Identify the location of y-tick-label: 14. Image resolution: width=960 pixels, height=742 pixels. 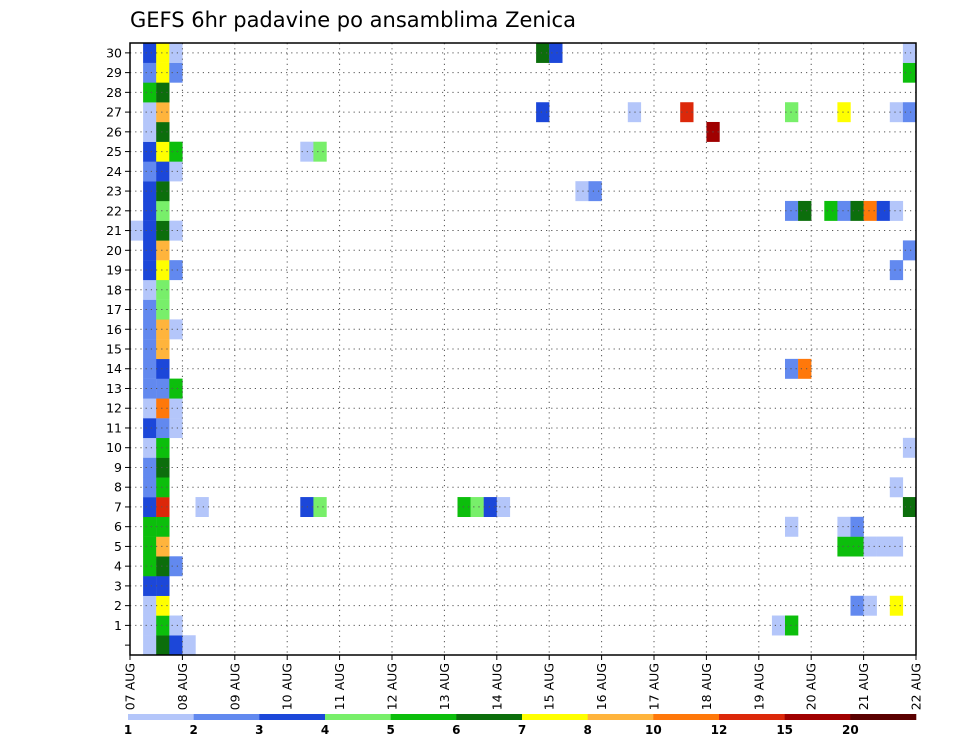
(114, 368).